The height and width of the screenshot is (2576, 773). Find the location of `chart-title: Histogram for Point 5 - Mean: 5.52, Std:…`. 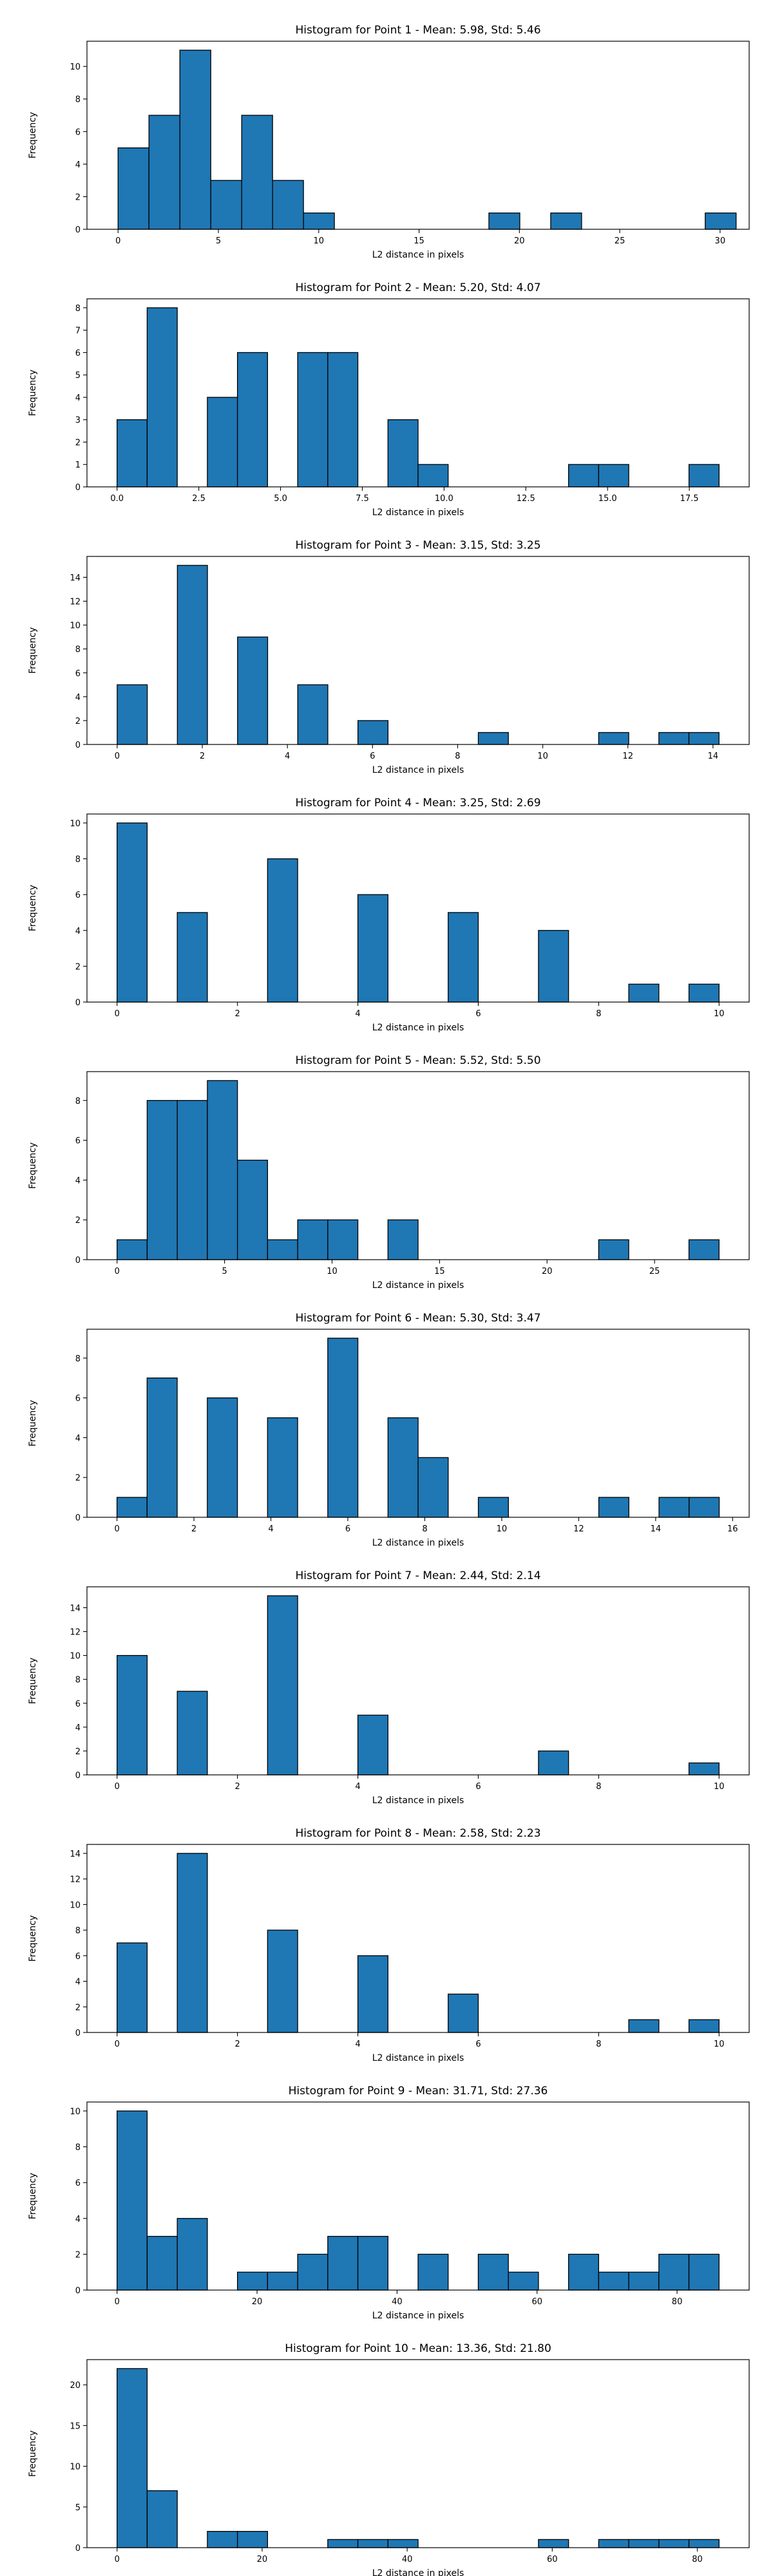

chart-title: Histogram for Point 5 - Mean: 5.52, Std:… is located at coordinates (417, 1060).